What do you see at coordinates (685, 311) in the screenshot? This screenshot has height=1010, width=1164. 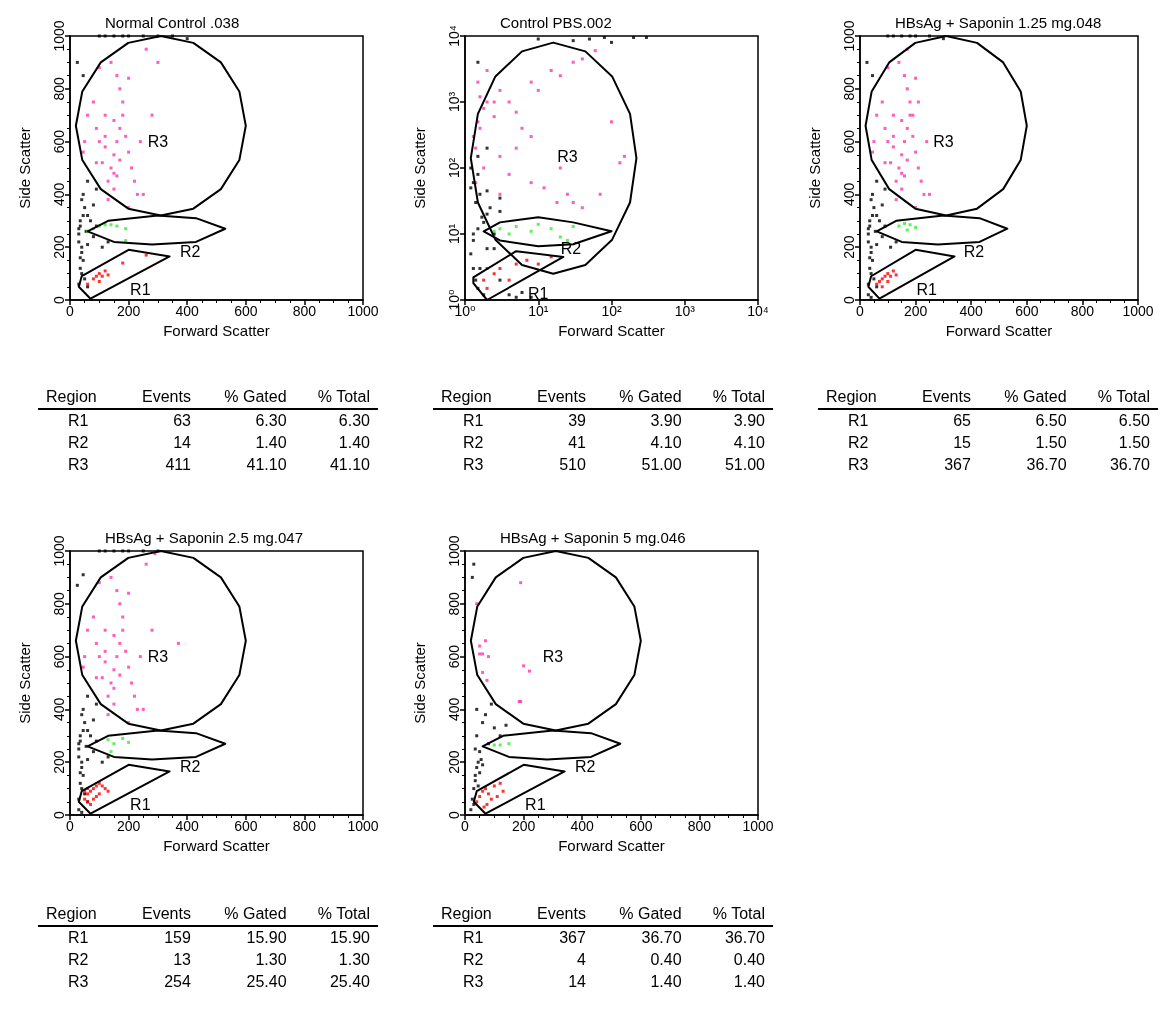 I see `x-tick-label: 10³` at bounding box center [685, 311].